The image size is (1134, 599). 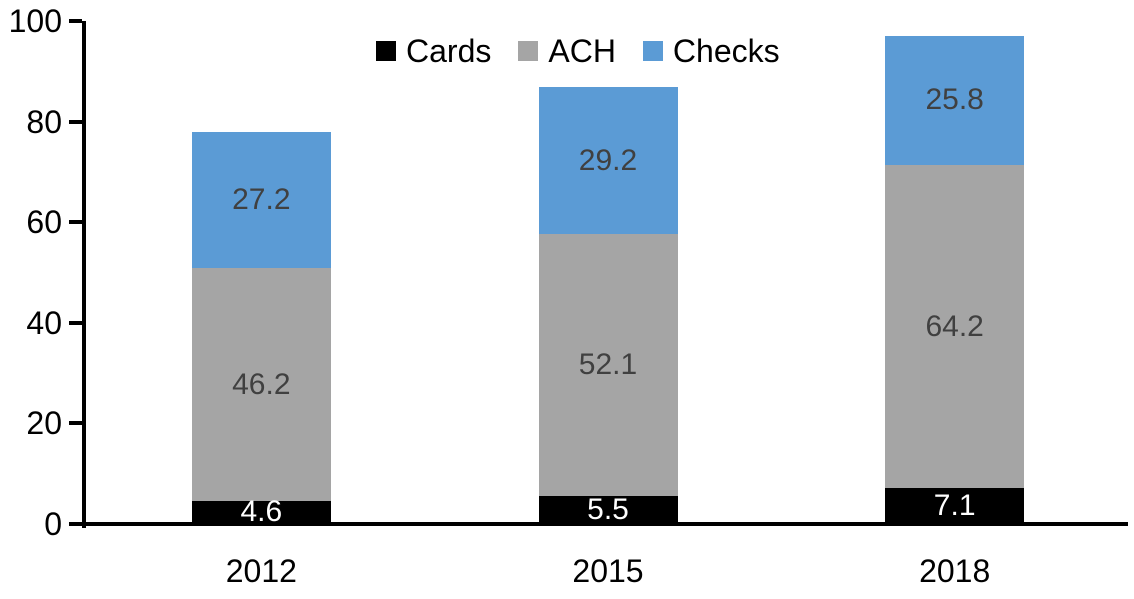 What do you see at coordinates (44, 322) in the screenshot?
I see `y-axis-tick-label: 40` at bounding box center [44, 322].